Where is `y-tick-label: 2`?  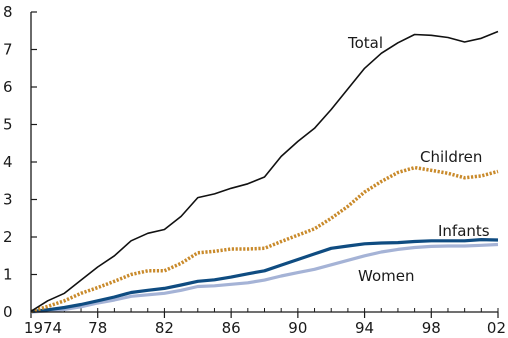 y-tick-label: 2 is located at coordinates (8, 237).